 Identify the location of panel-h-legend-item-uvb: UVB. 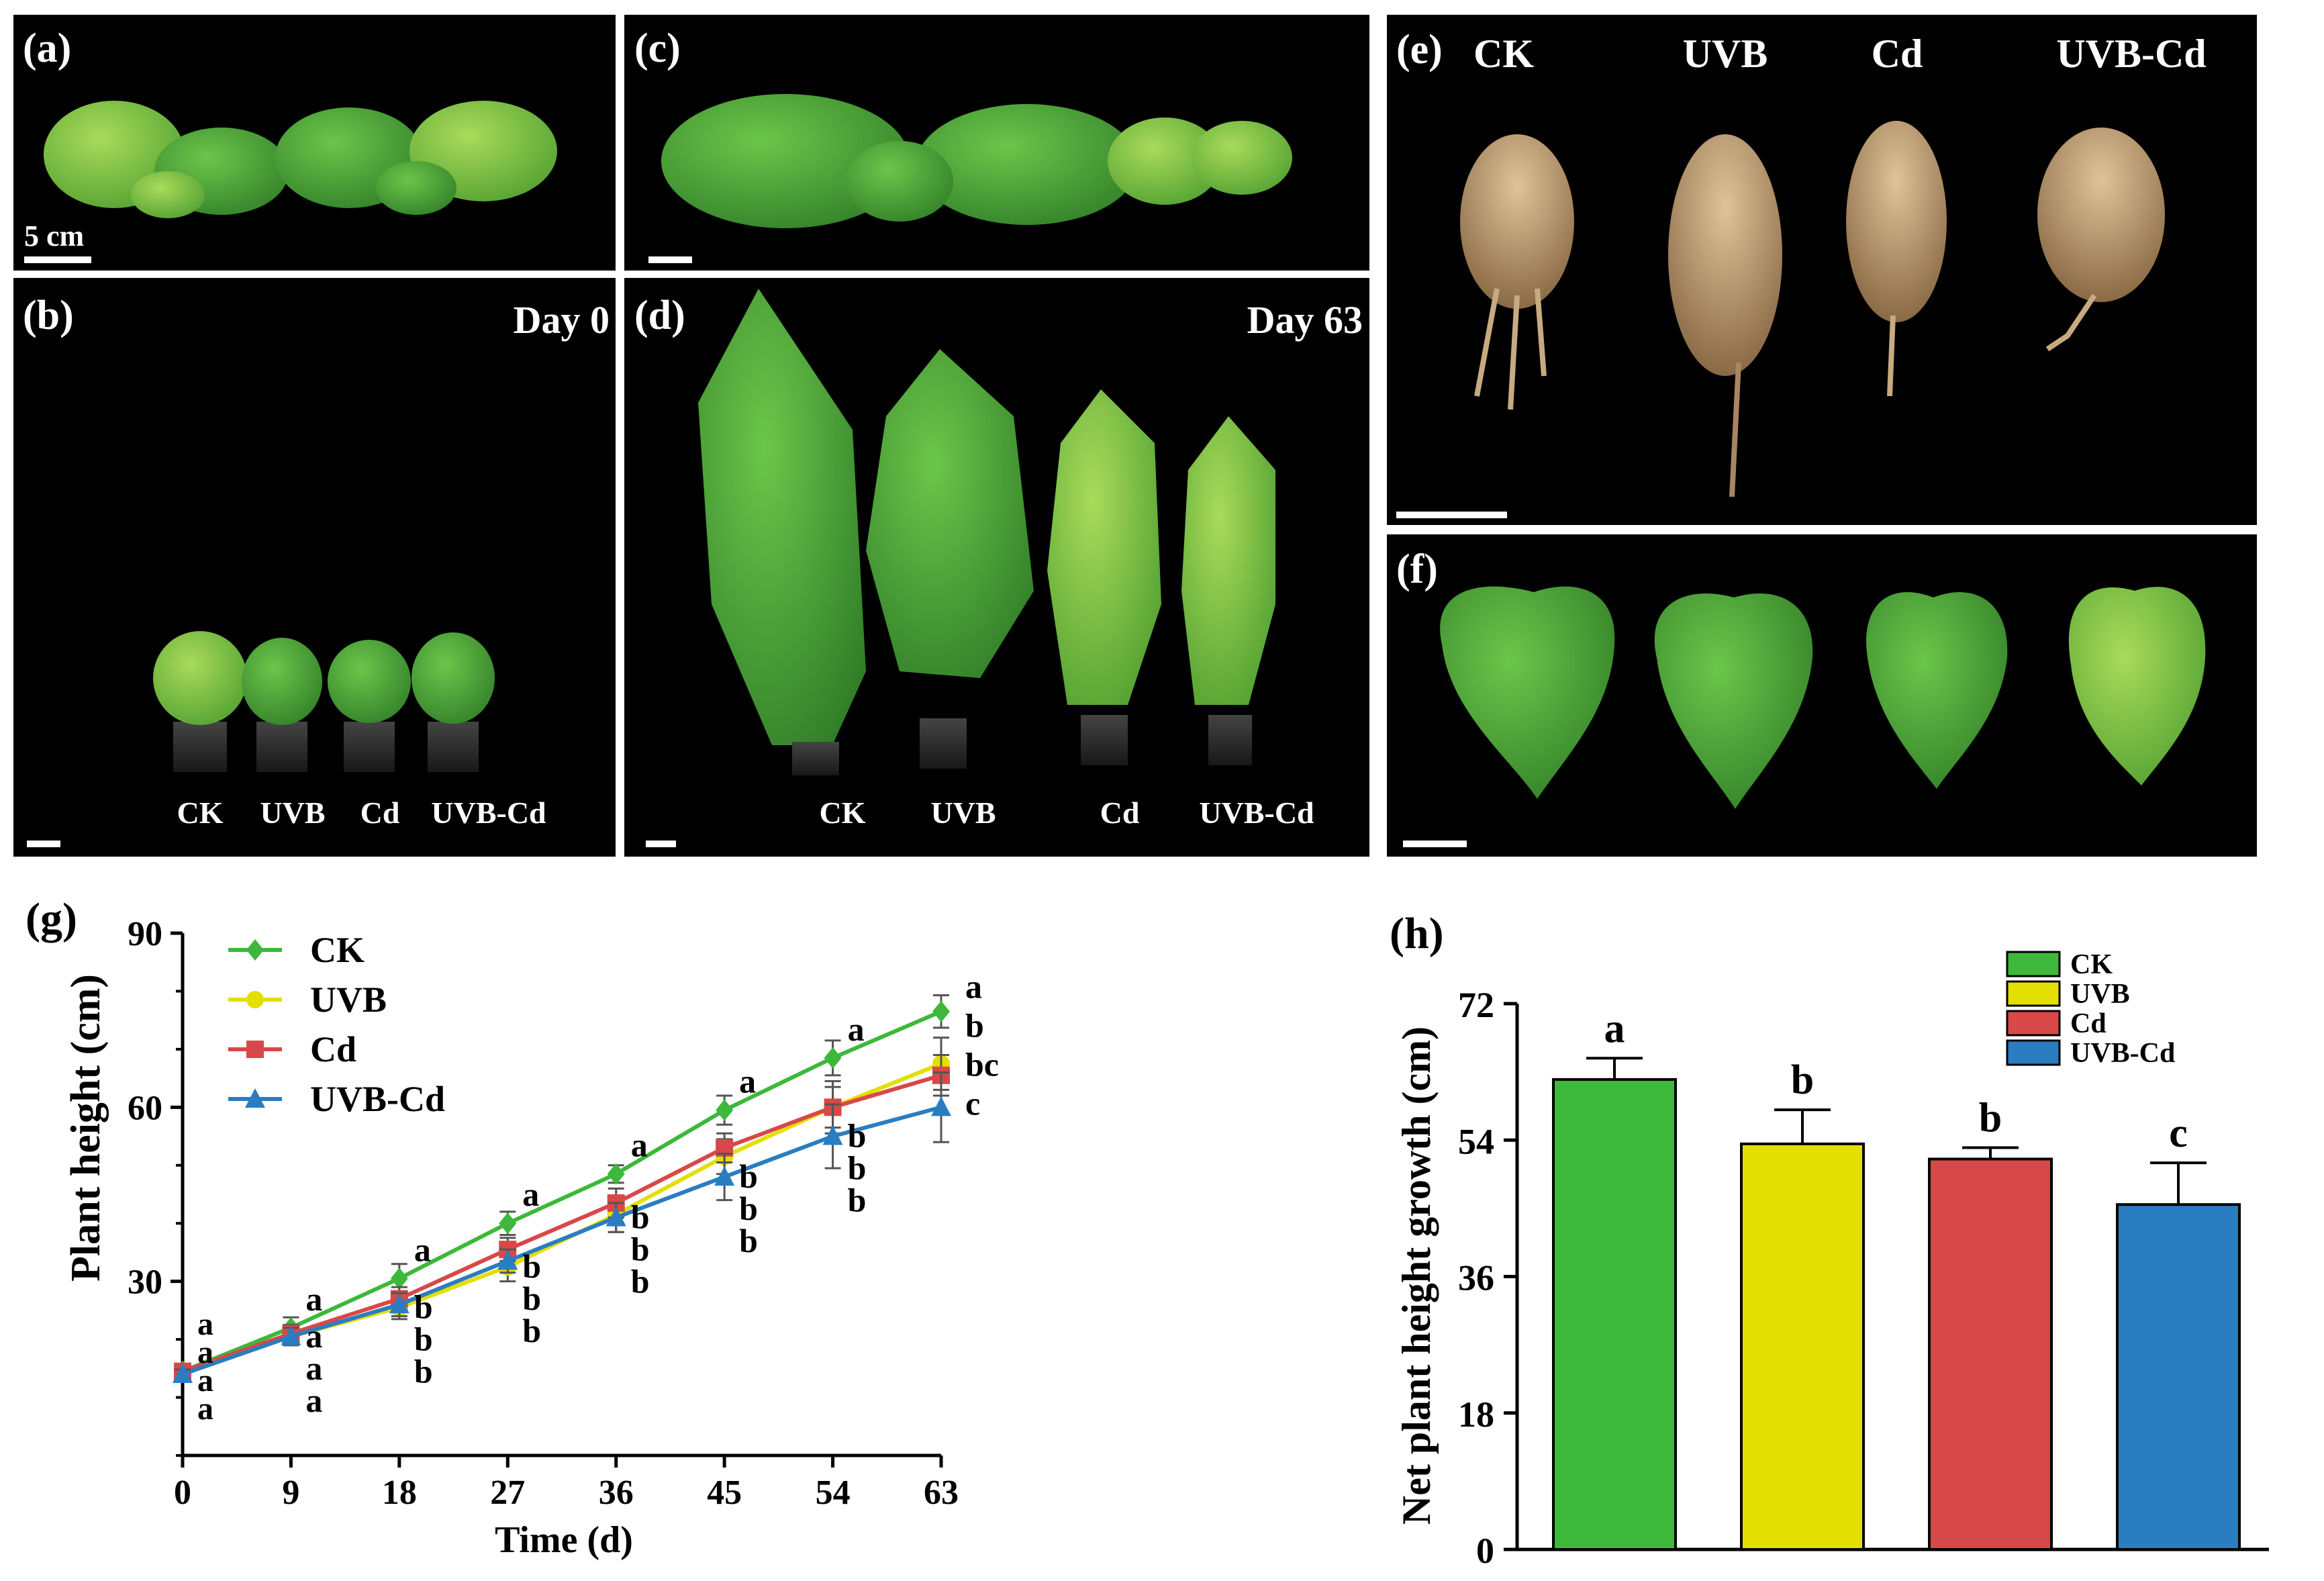
(2068, 994).